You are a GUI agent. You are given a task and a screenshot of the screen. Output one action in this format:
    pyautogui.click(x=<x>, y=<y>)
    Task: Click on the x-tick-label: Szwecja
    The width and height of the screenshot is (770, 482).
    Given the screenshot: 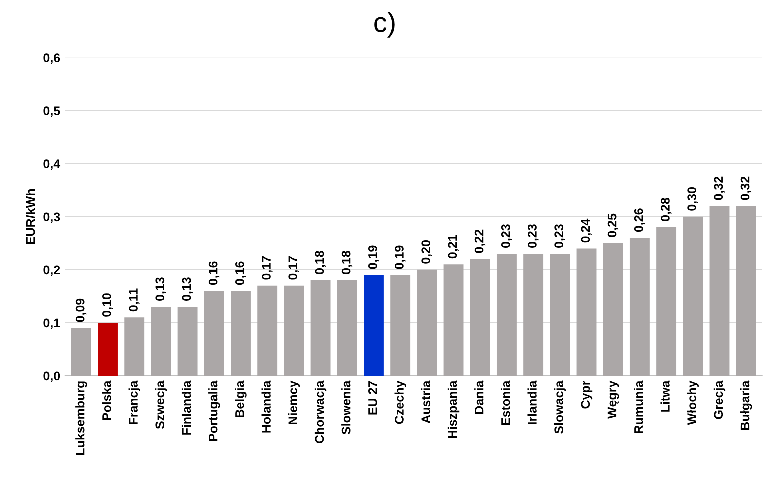 What is the action you would take?
    pyautogui.click(x=161, y=405)
    